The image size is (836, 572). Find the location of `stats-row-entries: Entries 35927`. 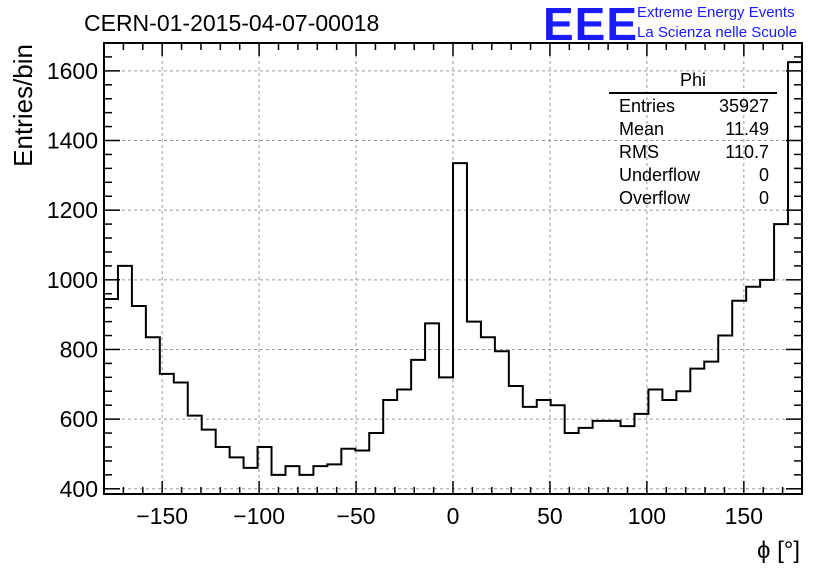

stats-row-entries: Entries 35927 is located at coordinates (694, 106).